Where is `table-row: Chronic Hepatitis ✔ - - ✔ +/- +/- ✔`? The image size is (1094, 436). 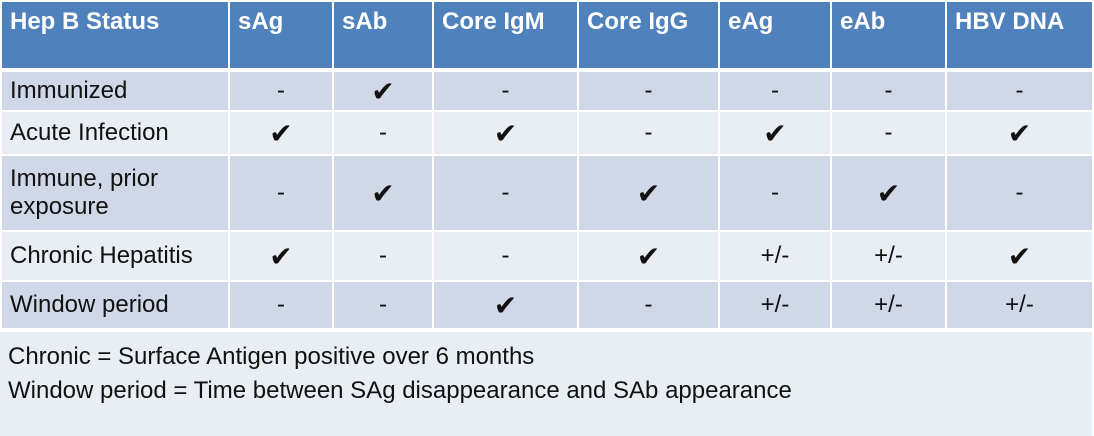 table-row: Chronic Hepatitis ✔ - - ✔ +/- +/- ✔ is located at coordinates (547, 256).